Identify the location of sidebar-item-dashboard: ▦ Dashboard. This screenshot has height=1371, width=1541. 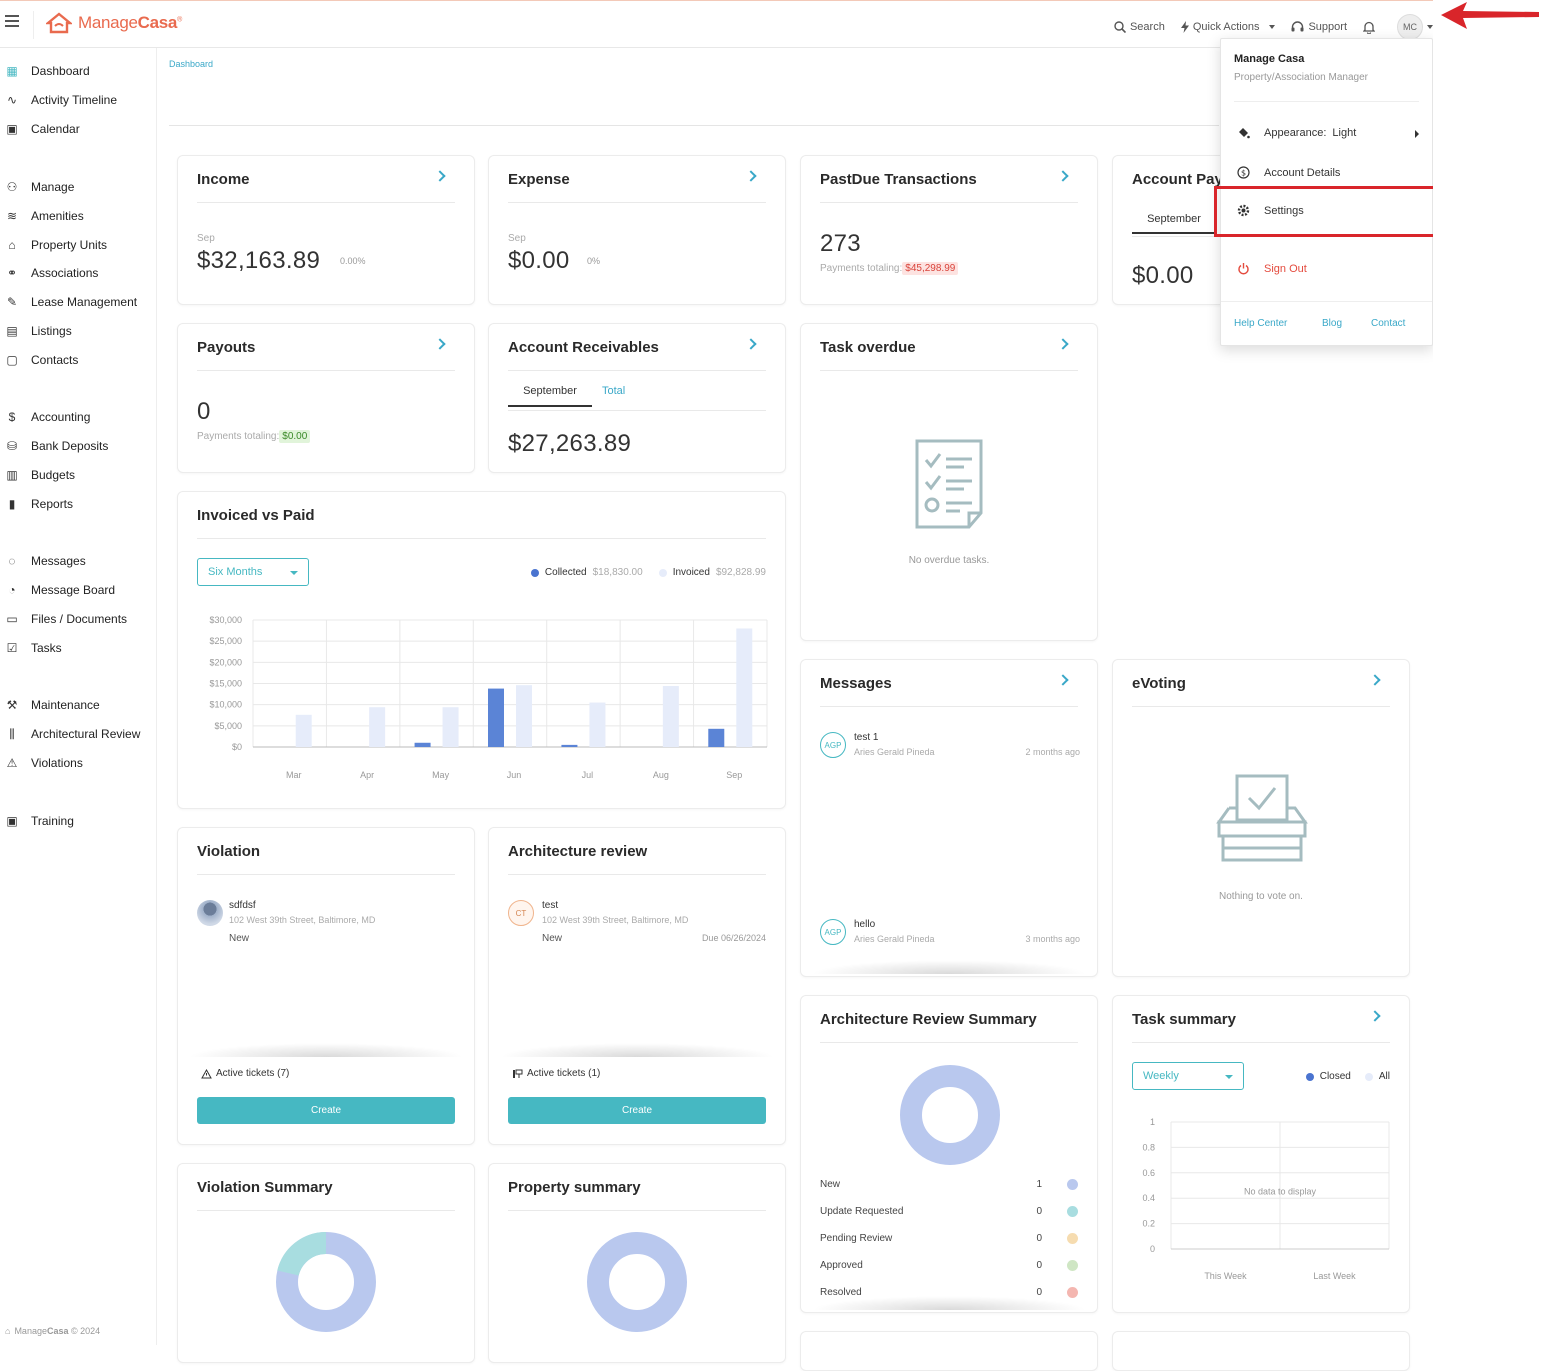
(47, 71).